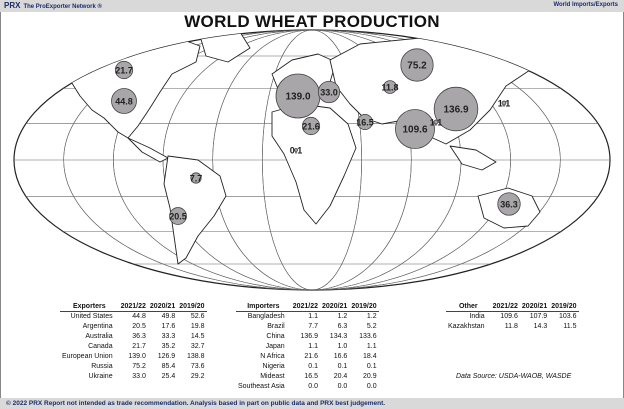 This screenshot has width=624, height=409. I want to click on value-cell: 1.0, so click(342, 346).